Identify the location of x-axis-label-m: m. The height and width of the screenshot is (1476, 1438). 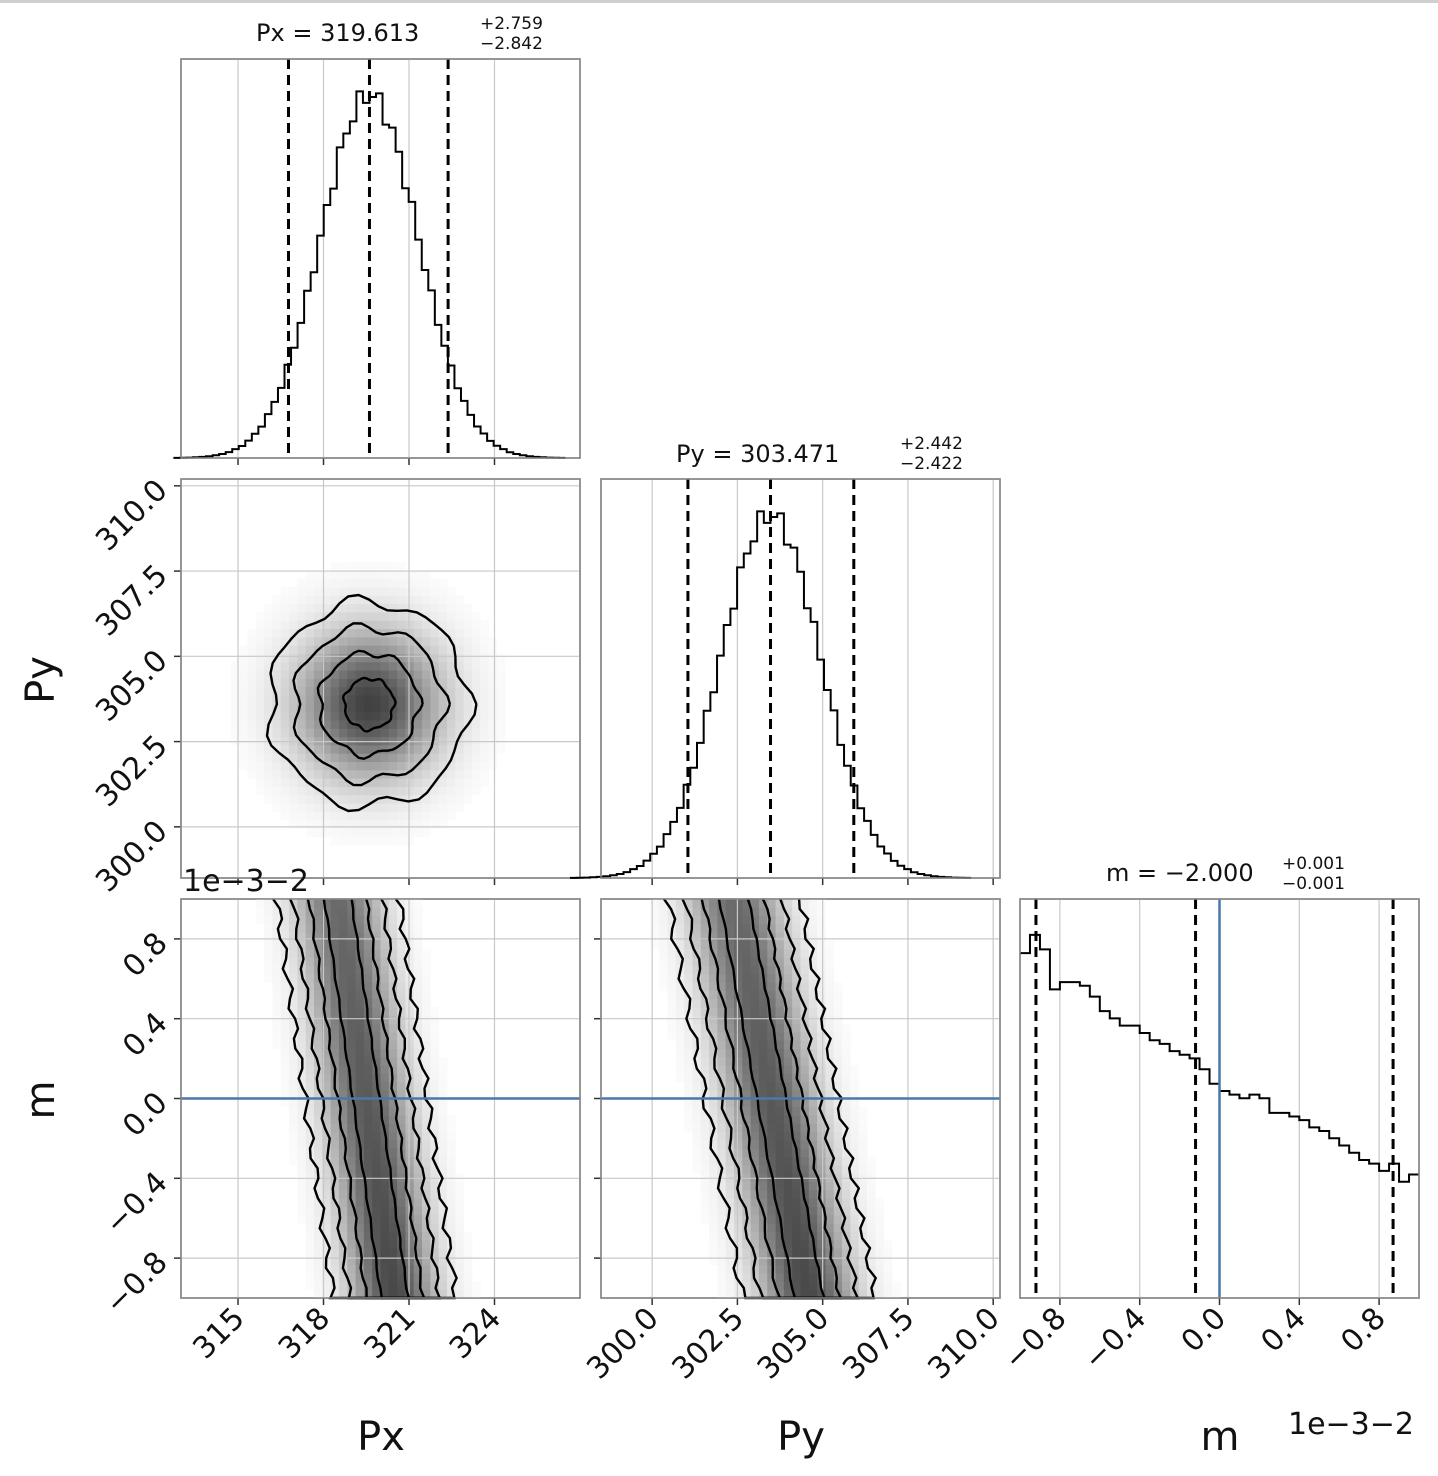
(1220, 1437).